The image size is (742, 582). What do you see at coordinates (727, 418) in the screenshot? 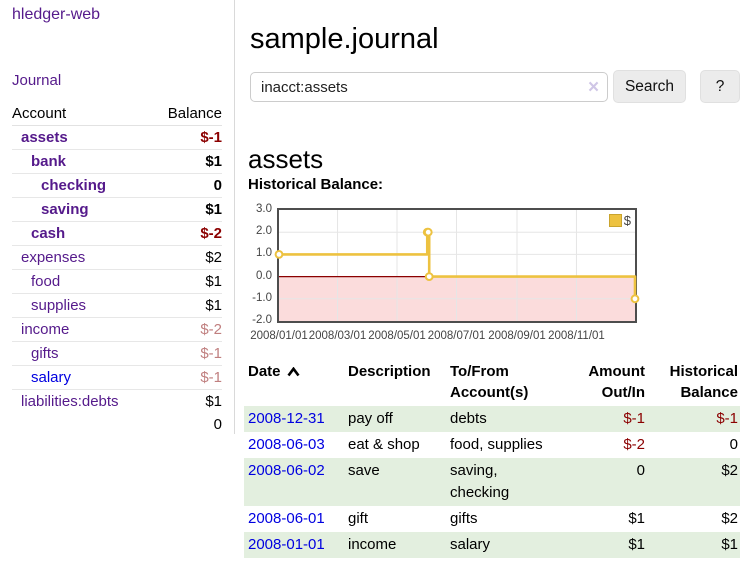
I see `transaction-balance: $-1` at bounding box center [727, 418].